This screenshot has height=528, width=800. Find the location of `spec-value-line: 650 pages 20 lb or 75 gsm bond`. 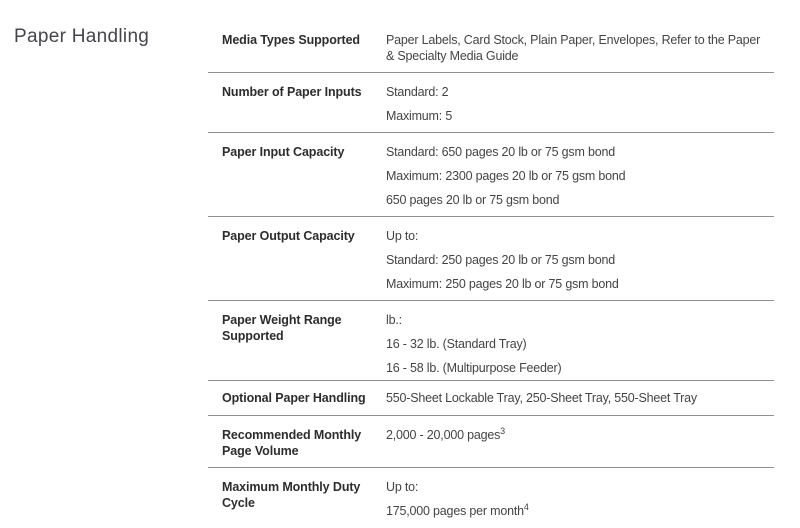

spec-value-line: 650 pages 20 lb or 75 gsm bond is located at coordinates (580, 200).